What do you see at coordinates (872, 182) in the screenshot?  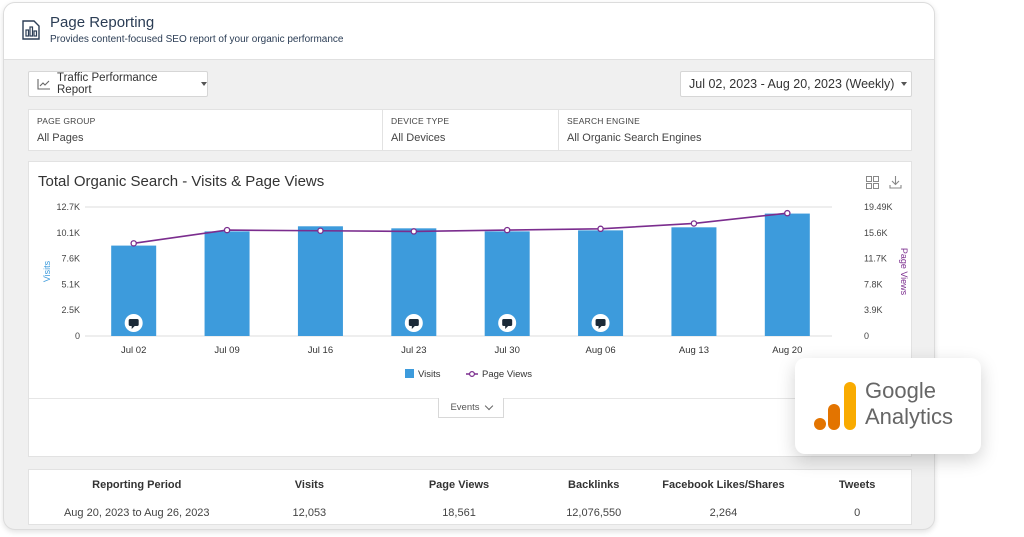 I see `grid-view-icon` at bounding box center [872, 182].